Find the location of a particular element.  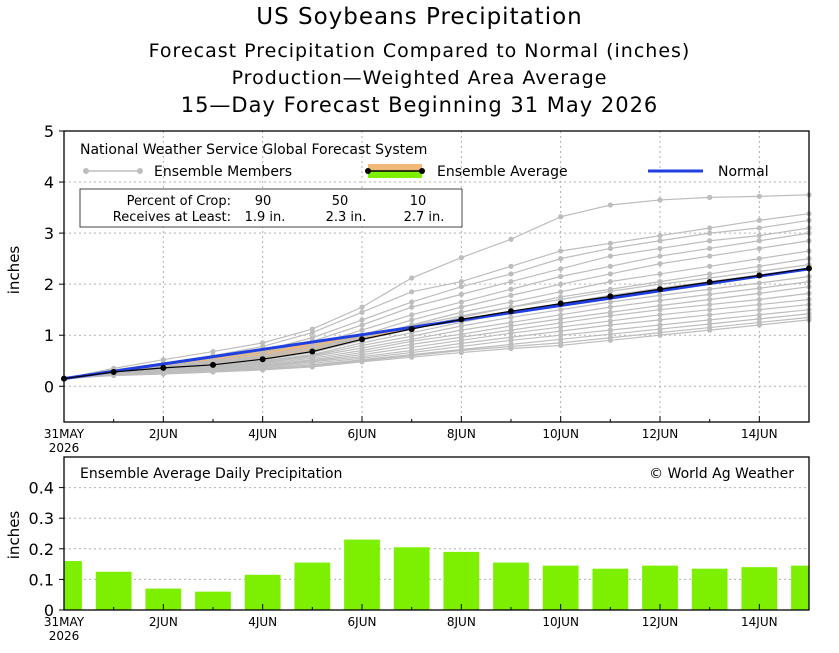

top-xtick-label: 8JUN is located at coordinates (461, 434).